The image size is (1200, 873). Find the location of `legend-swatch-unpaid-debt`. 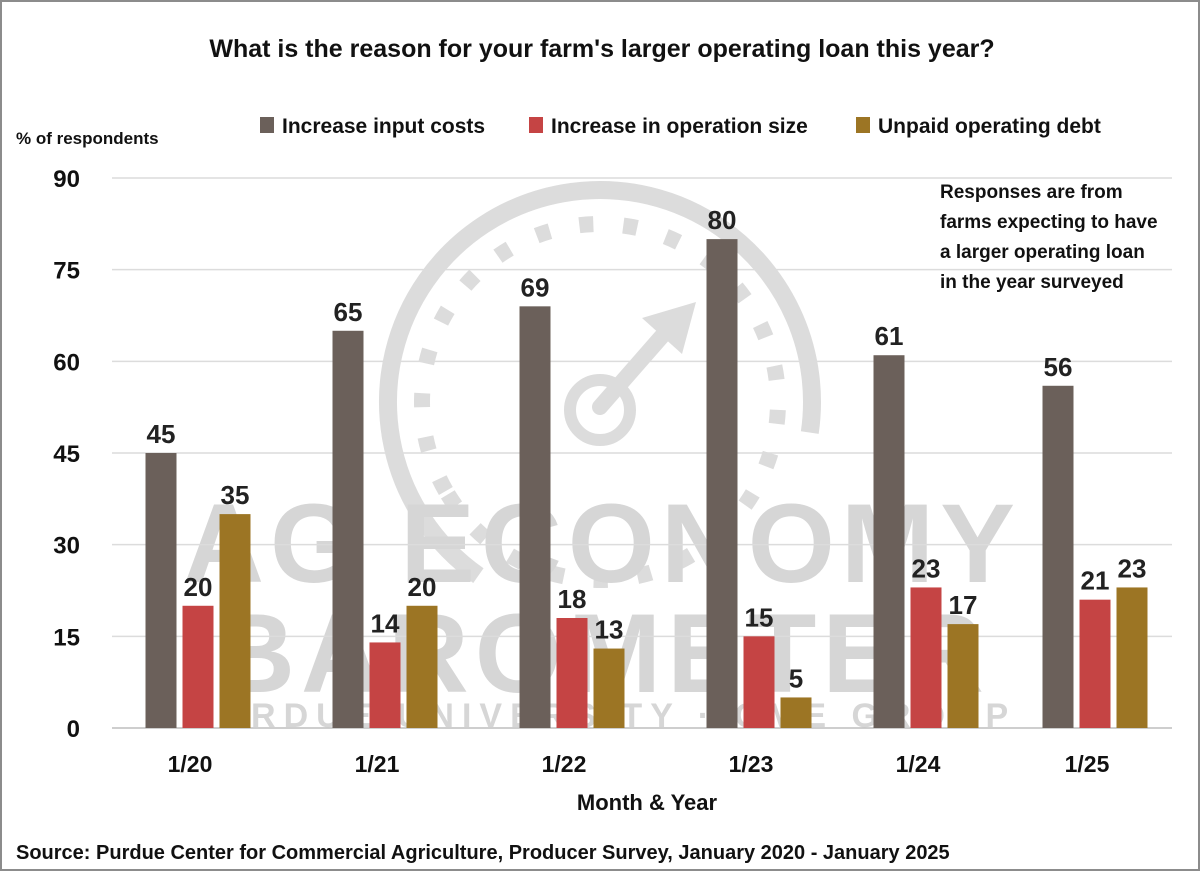

legend-swatch-unpaid-debt is located at coordinates (863, 125).